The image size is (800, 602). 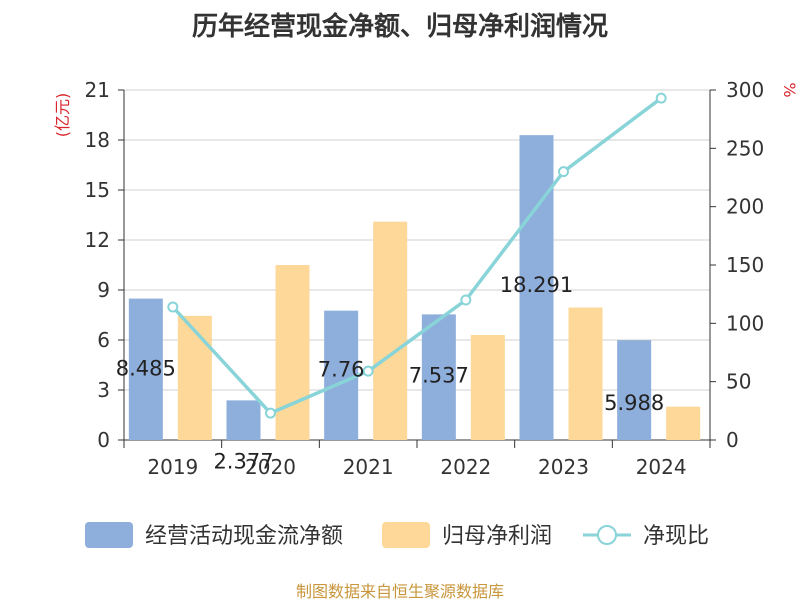 What do you see at coordinates (563, 467) in the screenshot?
I see `x-tick-label: 2023` at bounding box center [563, 467].